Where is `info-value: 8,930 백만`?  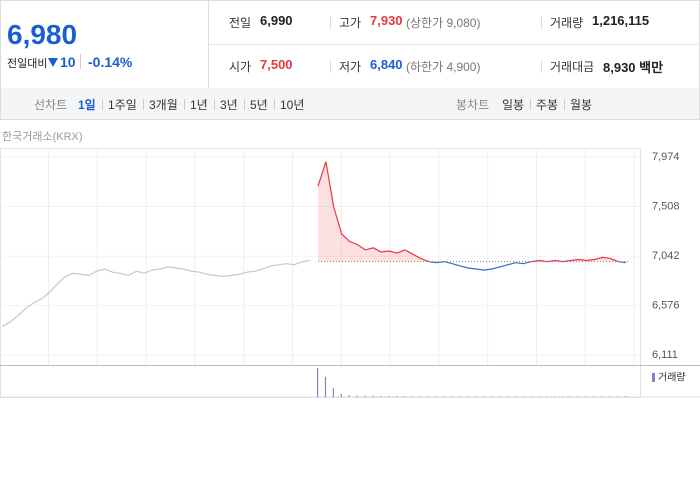
info-value: 8,930 백만 is located at coordinates (633, 67).